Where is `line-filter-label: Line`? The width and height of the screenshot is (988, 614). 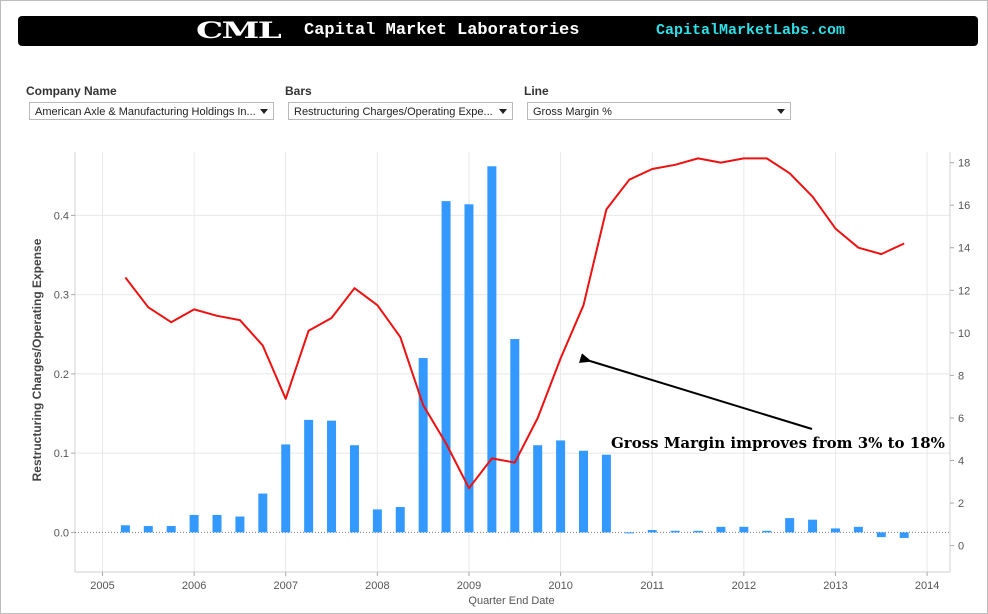 line-filter-label: Line is located at coordinates (536, 91).